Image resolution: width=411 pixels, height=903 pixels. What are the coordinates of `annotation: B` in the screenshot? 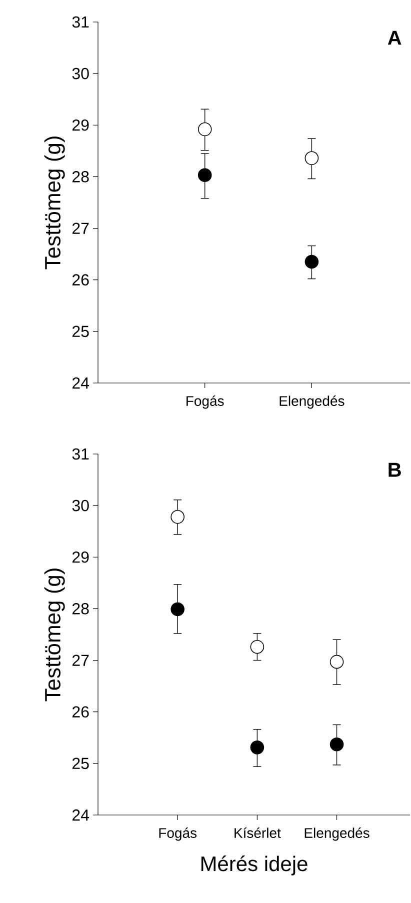 It's located at (394, 469).